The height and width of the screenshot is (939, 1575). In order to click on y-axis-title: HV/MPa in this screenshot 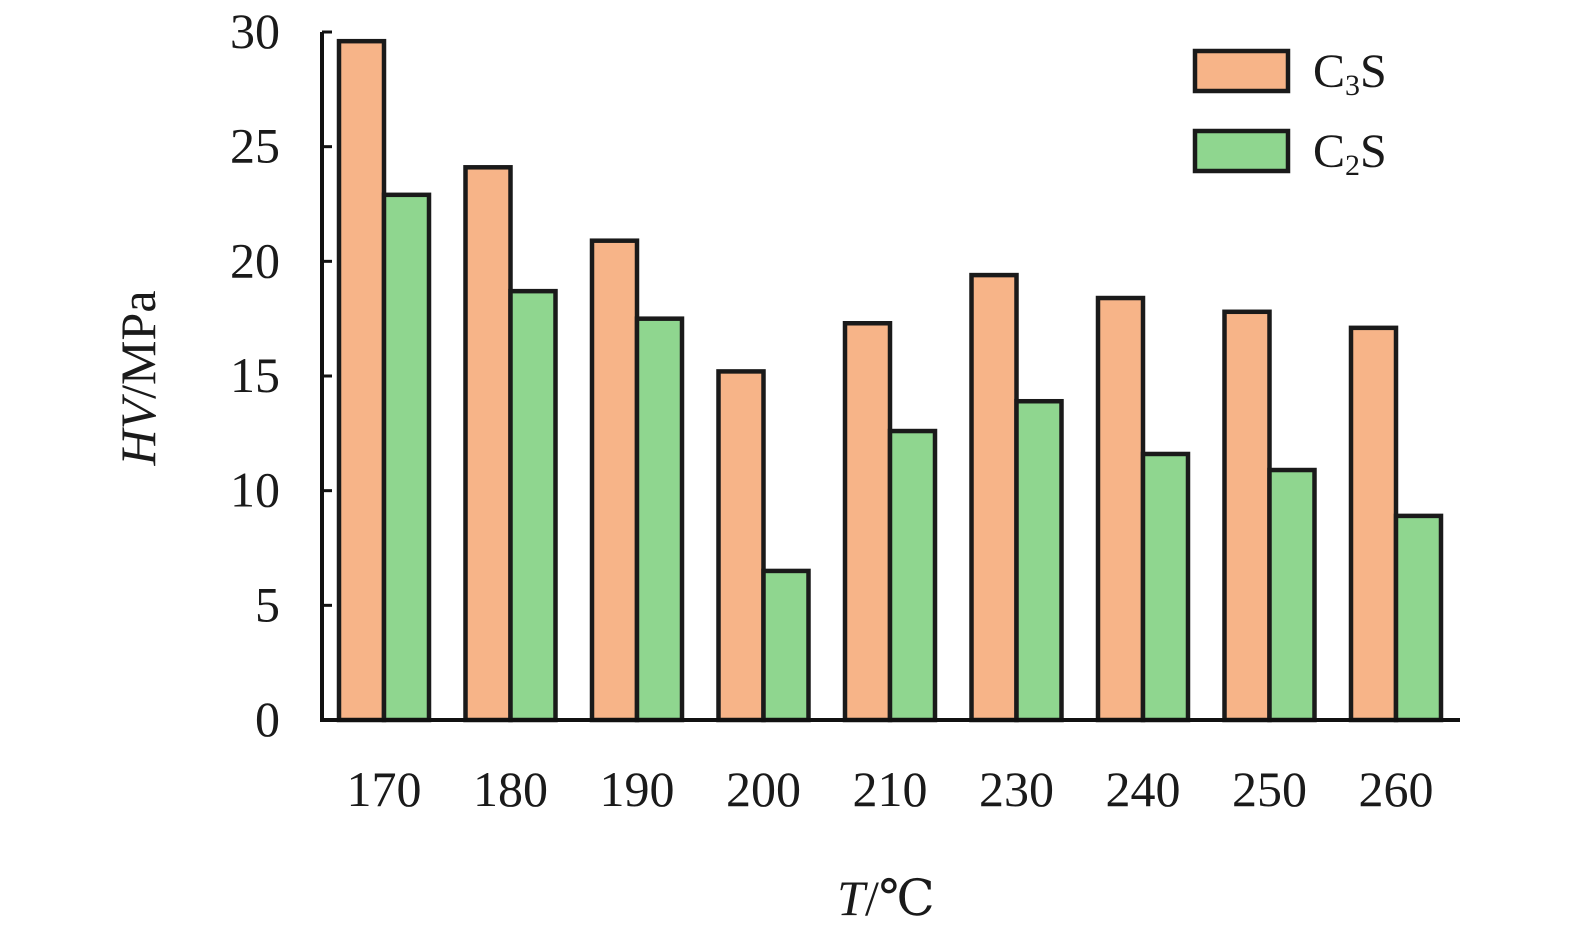, I will do `click(138, 378)`.